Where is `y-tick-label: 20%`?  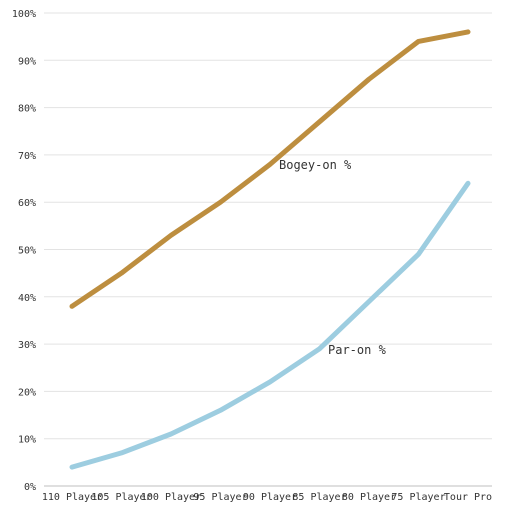 y-tick-label: 20% is located at coordinates (27, 392).